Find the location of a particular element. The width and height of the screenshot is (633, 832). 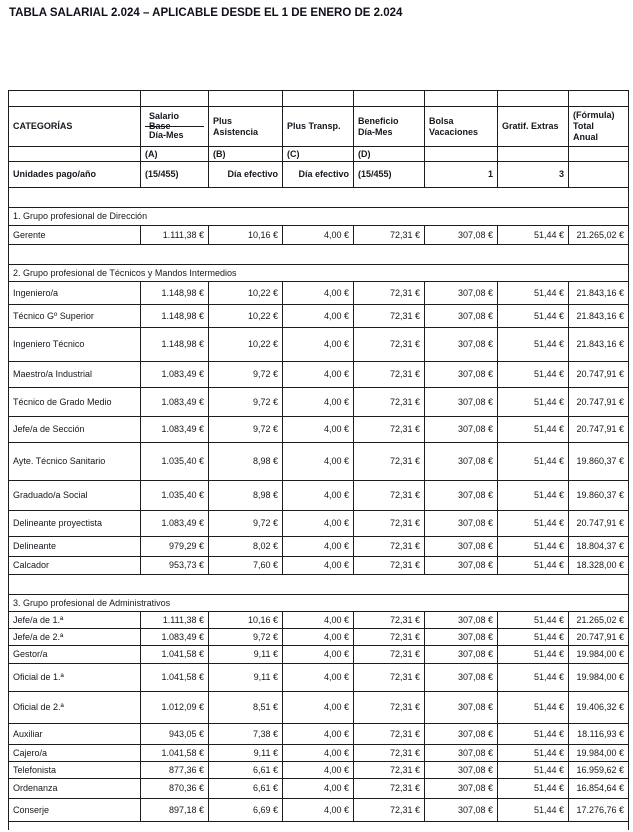

value-cell: 1.111,38 € is located at coordinates (174, 235).